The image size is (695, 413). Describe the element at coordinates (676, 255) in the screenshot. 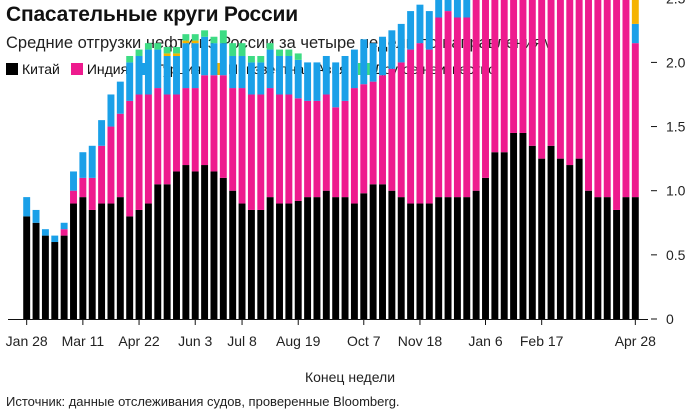

I see `y-tick-label: 0.5` at that location.